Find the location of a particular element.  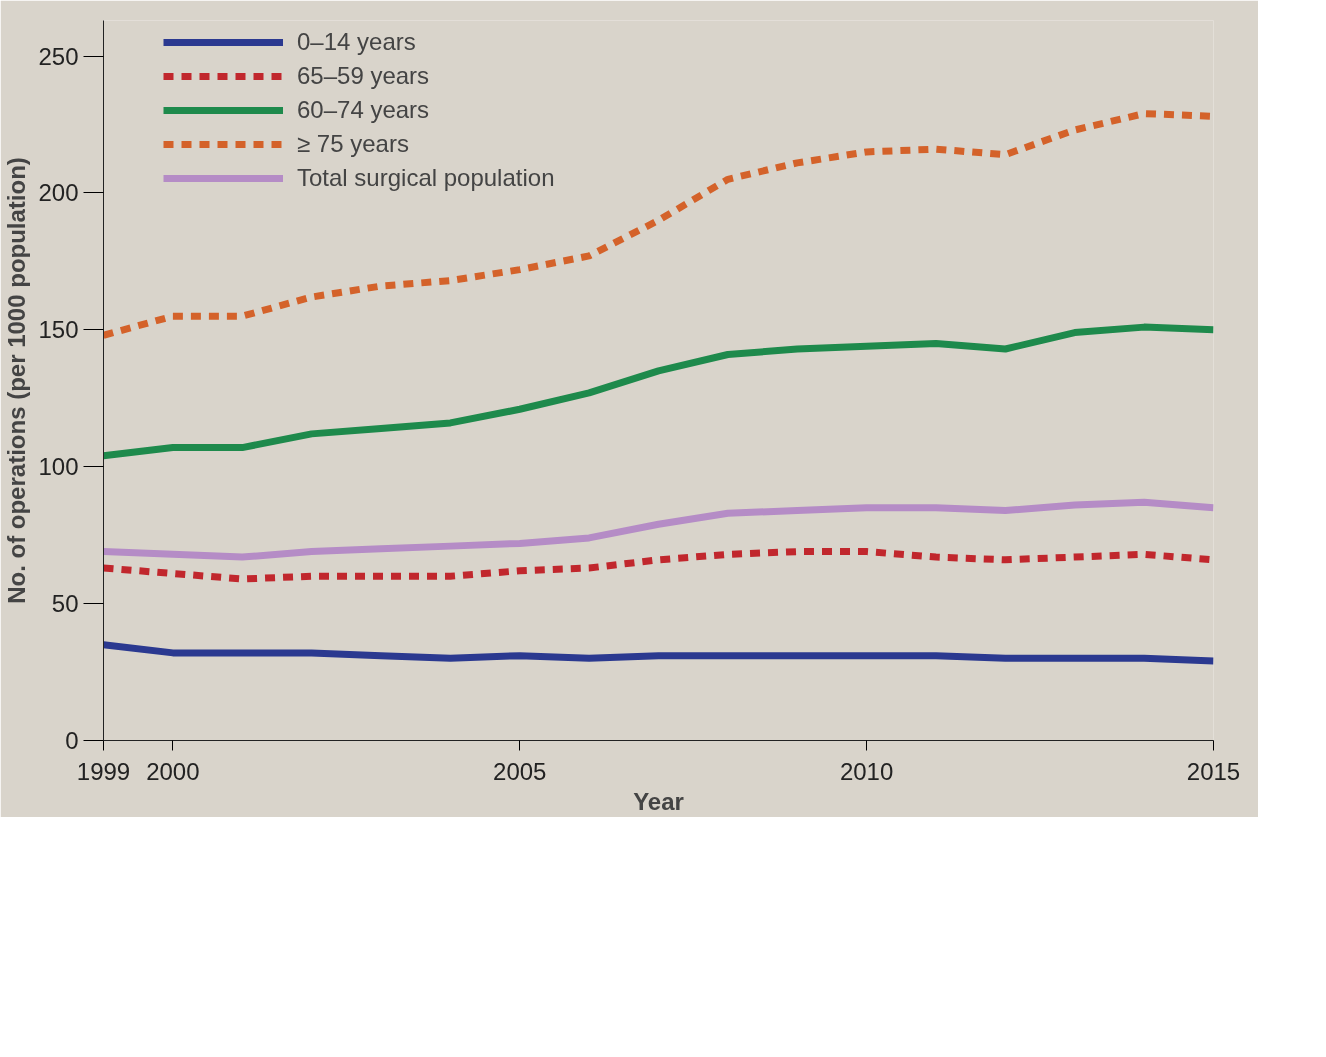

legend-label: Total surgical population is located at coordinates (426, 178).